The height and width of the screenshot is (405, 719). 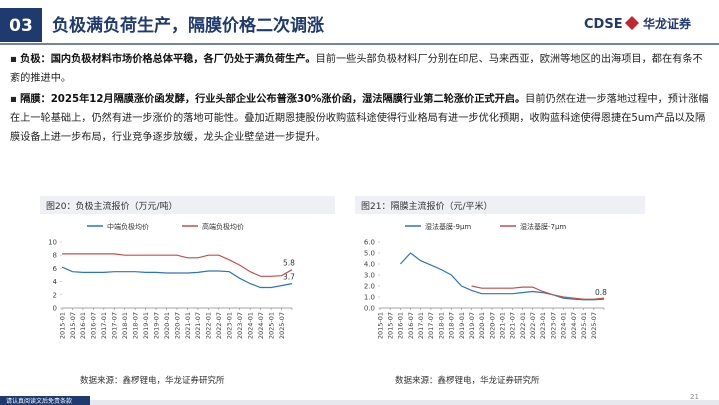 What do you see at coordinates (404, 402) in the screenshot?
I see `footer-strip` at bounding box center [404, 402].